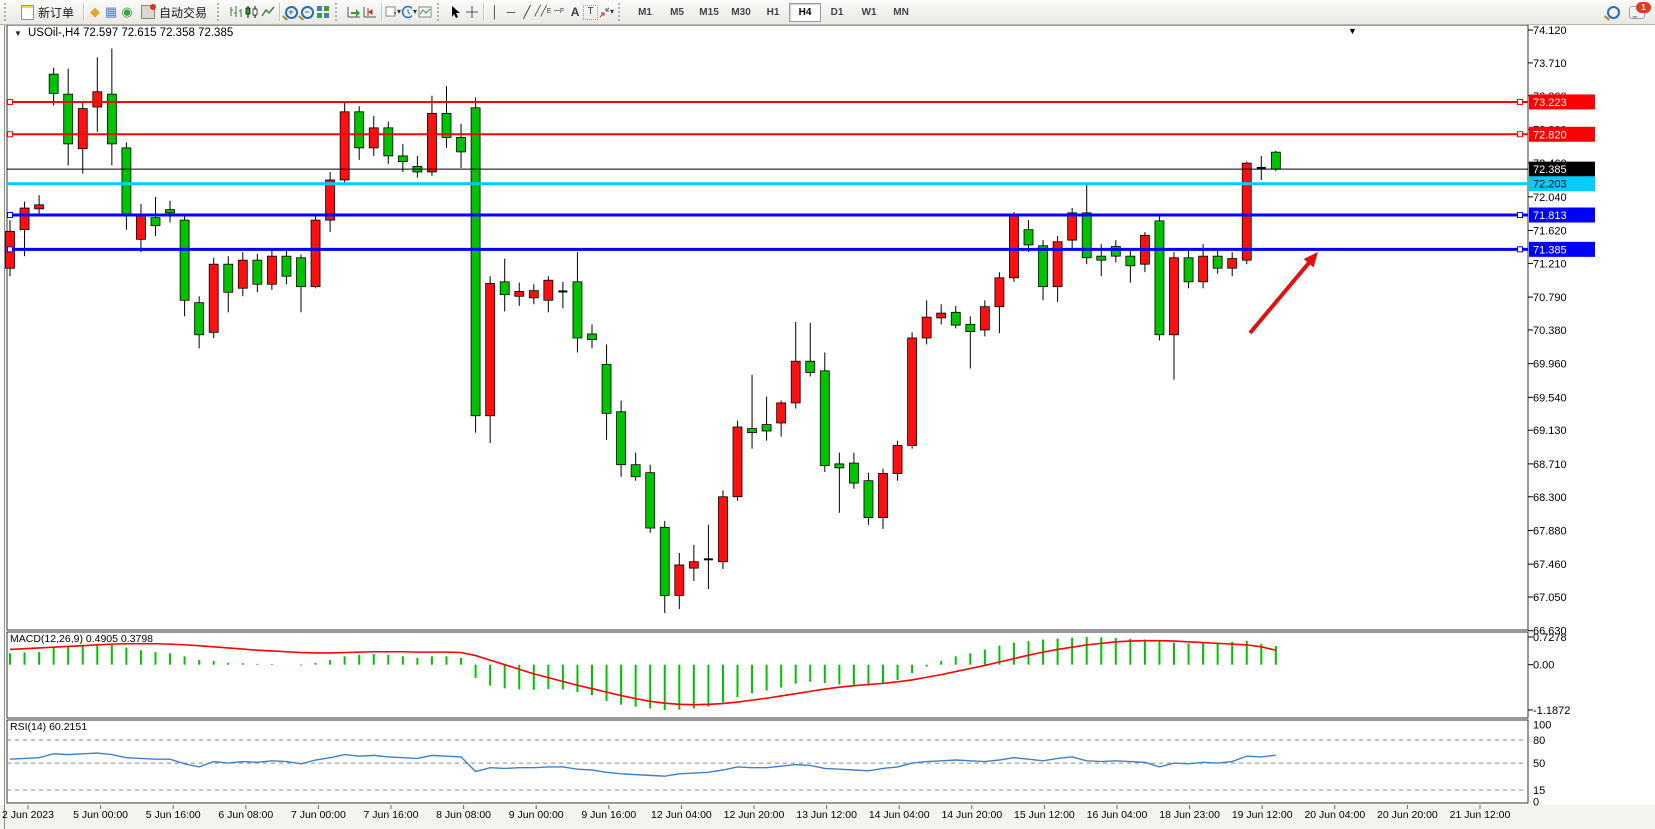 The image size is (1655, 829). I want to click on date-label: 7 Jun 16:00, so click(391, 815).